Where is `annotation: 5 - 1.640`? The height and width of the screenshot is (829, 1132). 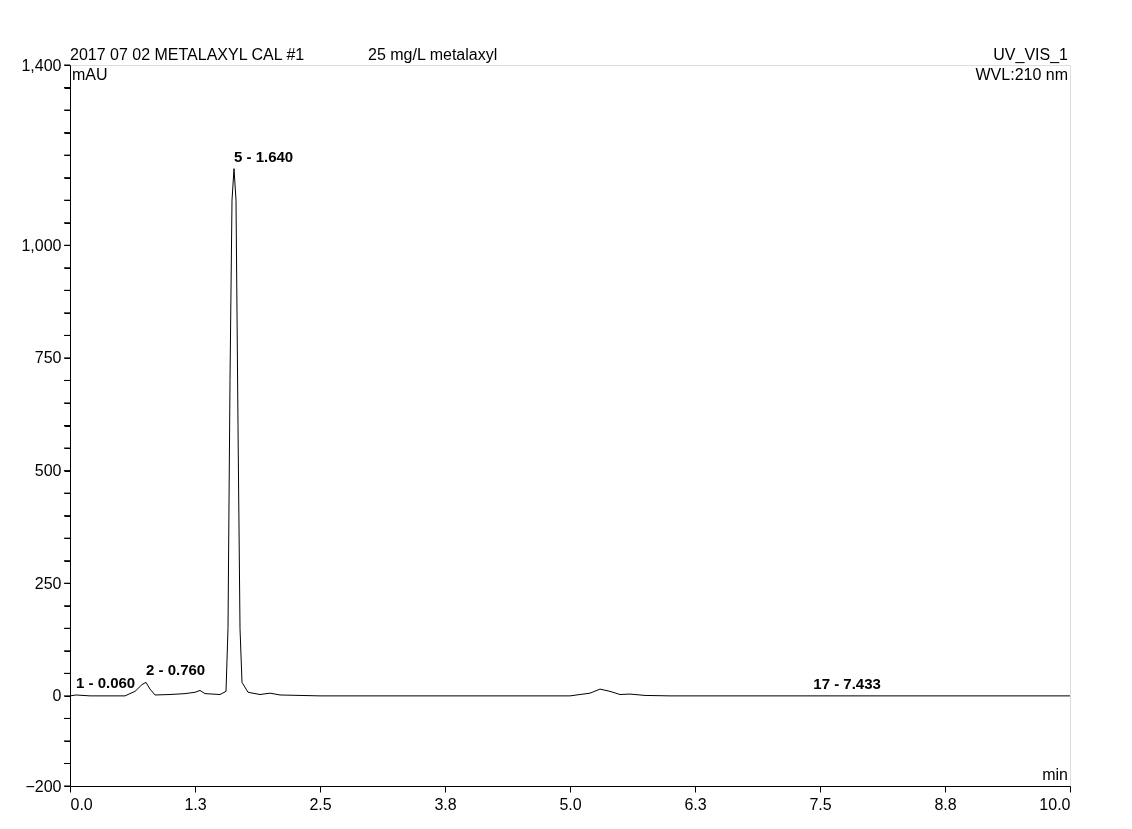
annotation: 5 - 1.640 is located at coordinates (264, 156).